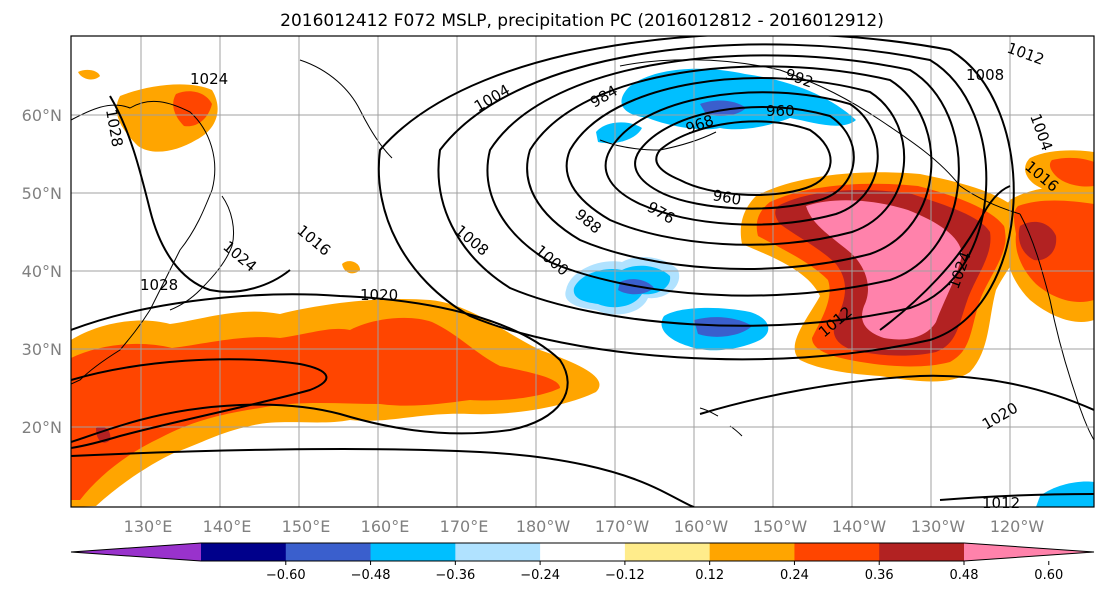 This screenshot has height=601, width=1105. I want to click on longitude-label: 170°W, so click(622, 526).